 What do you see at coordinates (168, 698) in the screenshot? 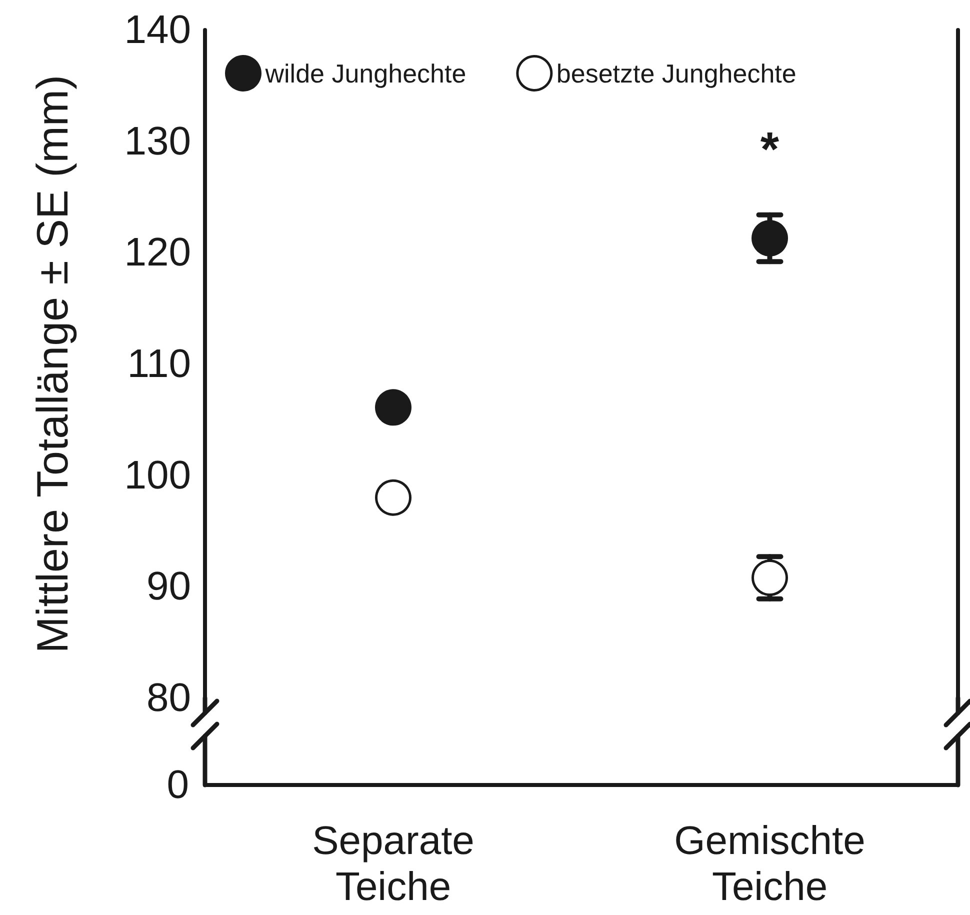
I see `y-tick-label: 80` at bounding box center [168, 698].